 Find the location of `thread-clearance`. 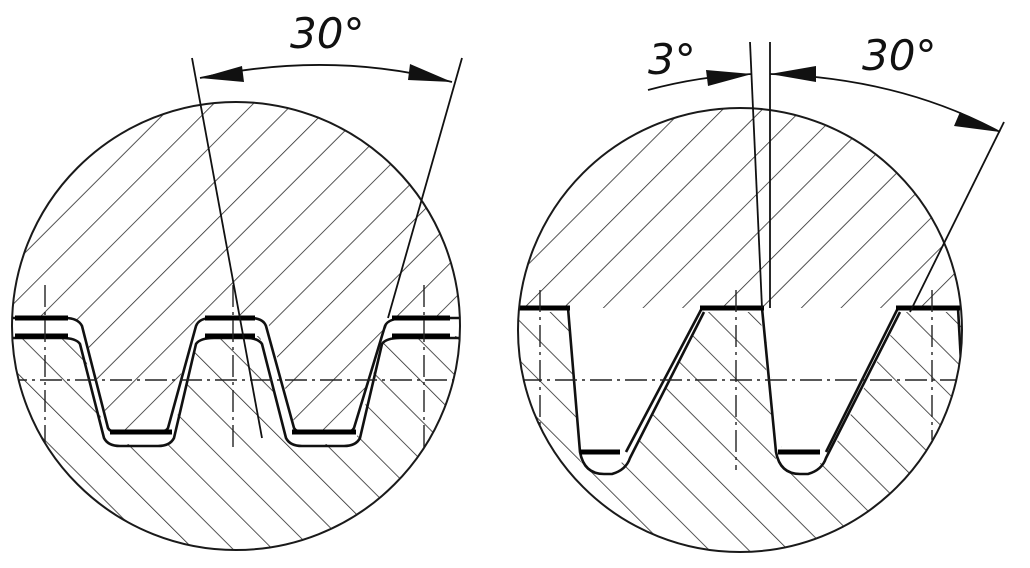

thread-clearance is located at coordinates (236, 382).